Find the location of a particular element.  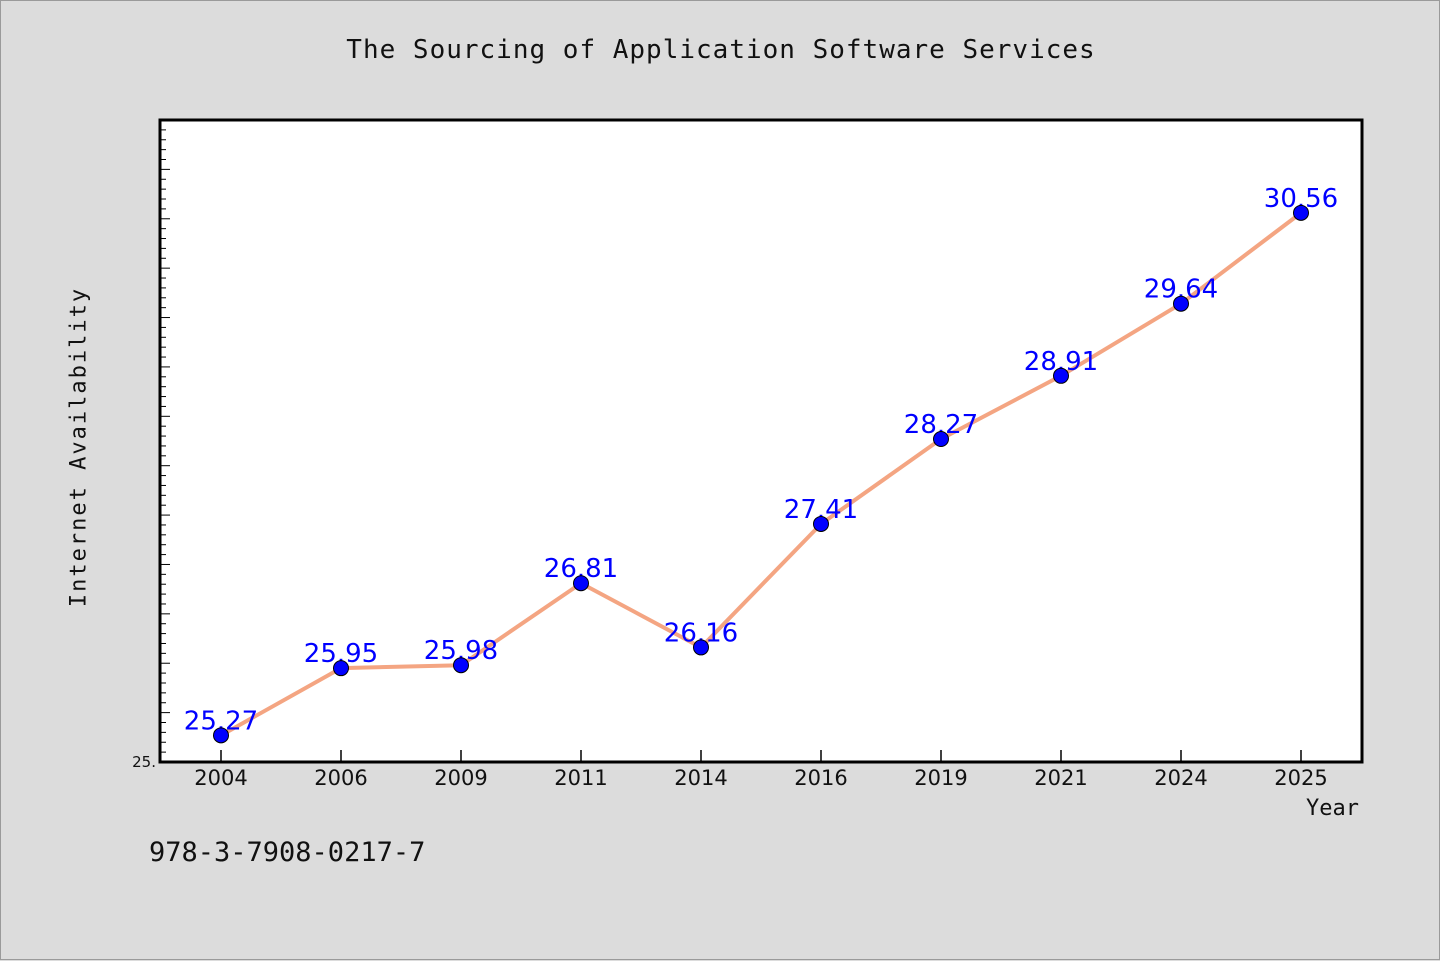

x-tick-label: 2025 is located at coordinates (1300, 778).